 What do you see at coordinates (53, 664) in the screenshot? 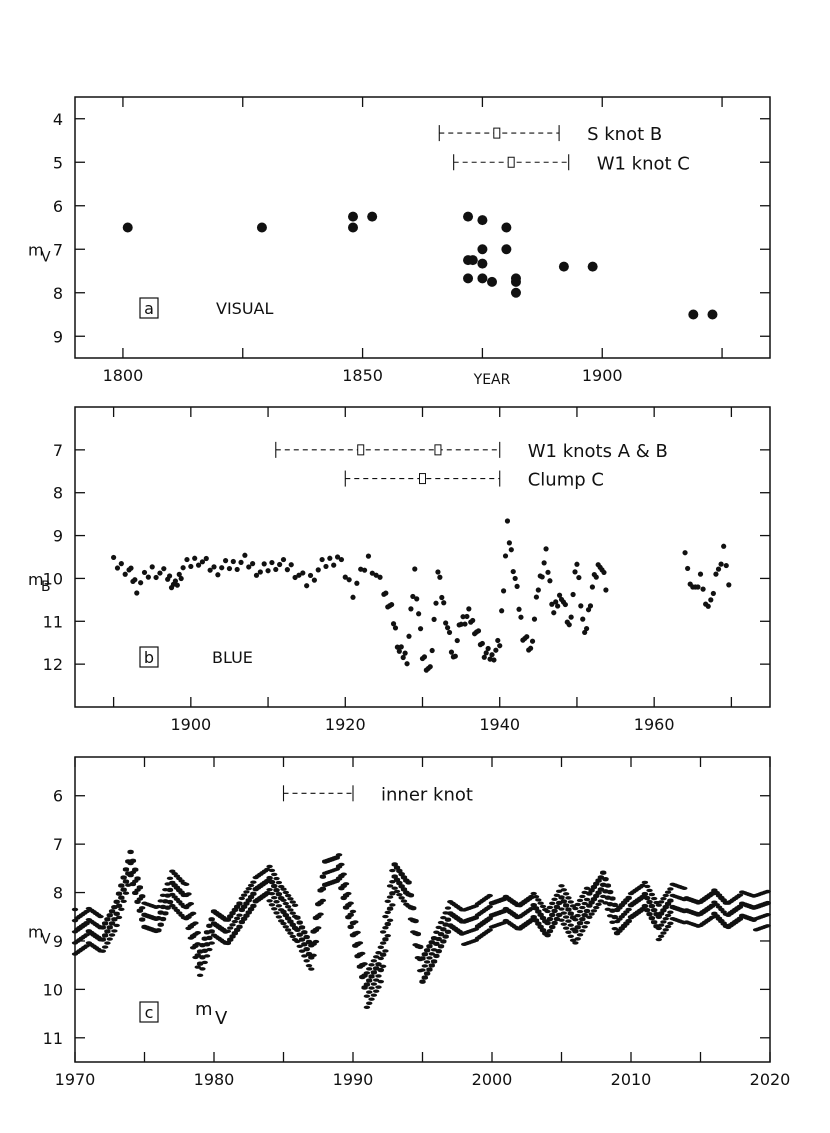
I see `y-tick-label: 12` at bounding box center [53, 664].